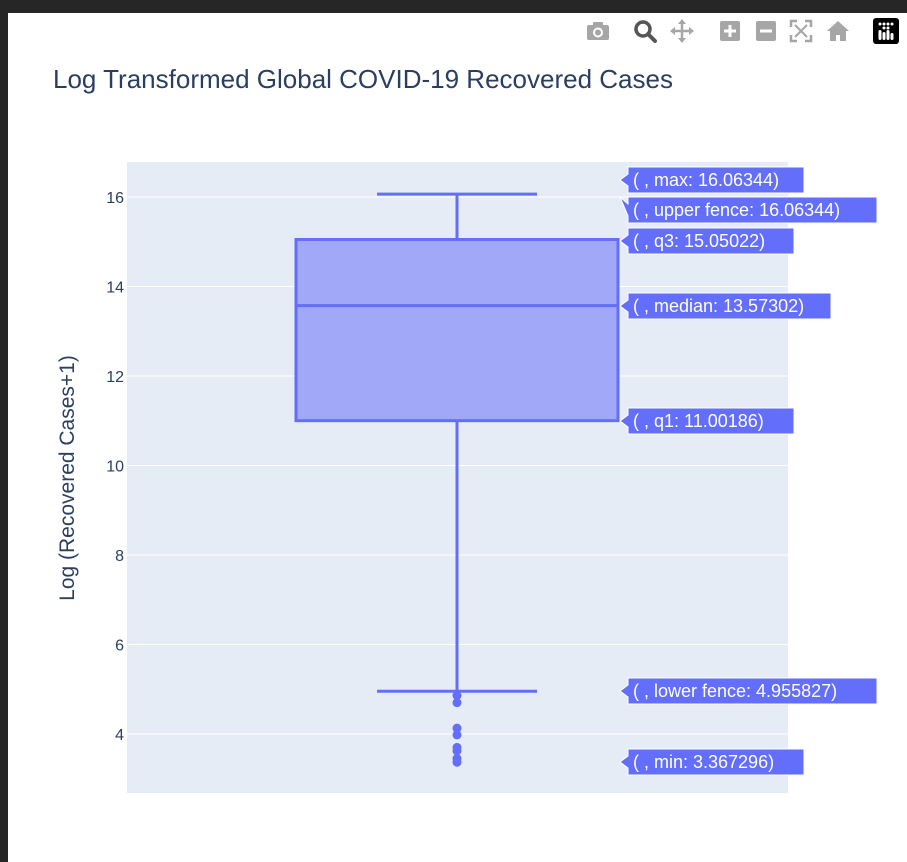  I want to click on box-iqr, so click(457, 330).